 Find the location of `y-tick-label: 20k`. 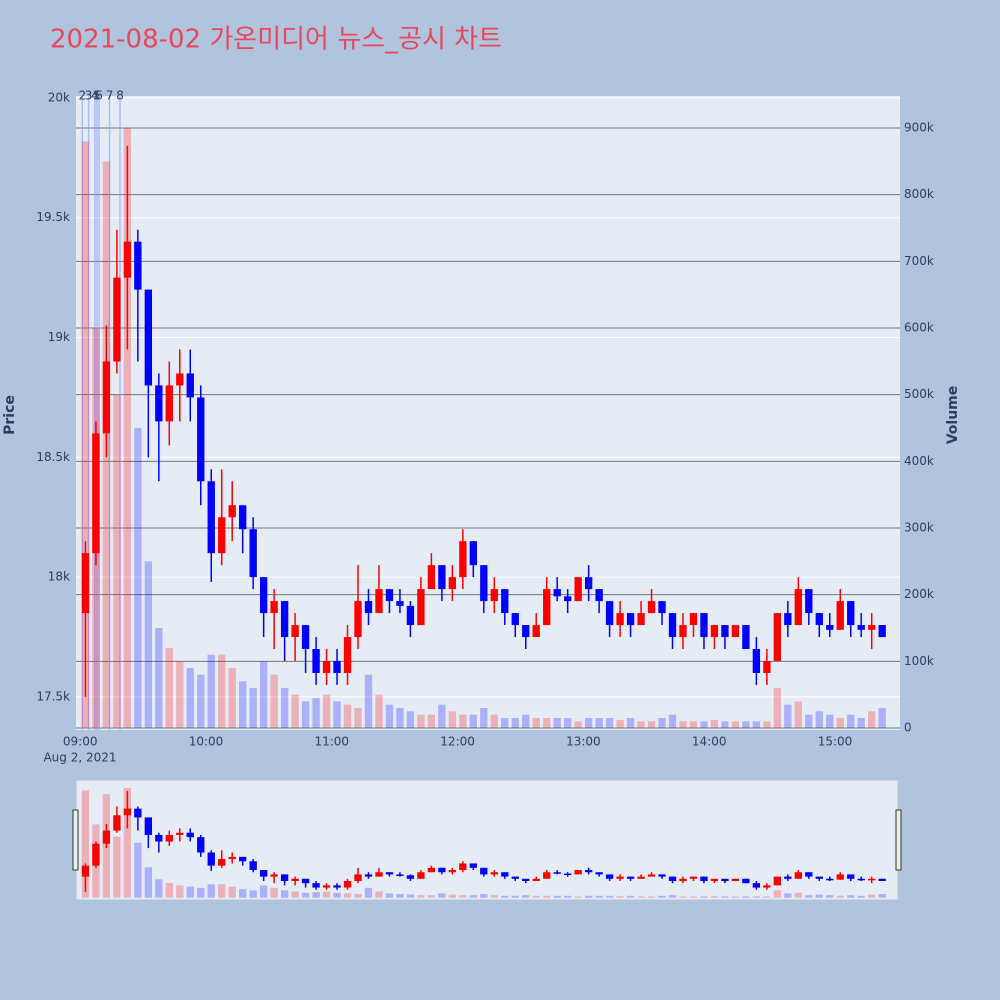

y-tick-label: 20k is located at coordinates (59, 97).